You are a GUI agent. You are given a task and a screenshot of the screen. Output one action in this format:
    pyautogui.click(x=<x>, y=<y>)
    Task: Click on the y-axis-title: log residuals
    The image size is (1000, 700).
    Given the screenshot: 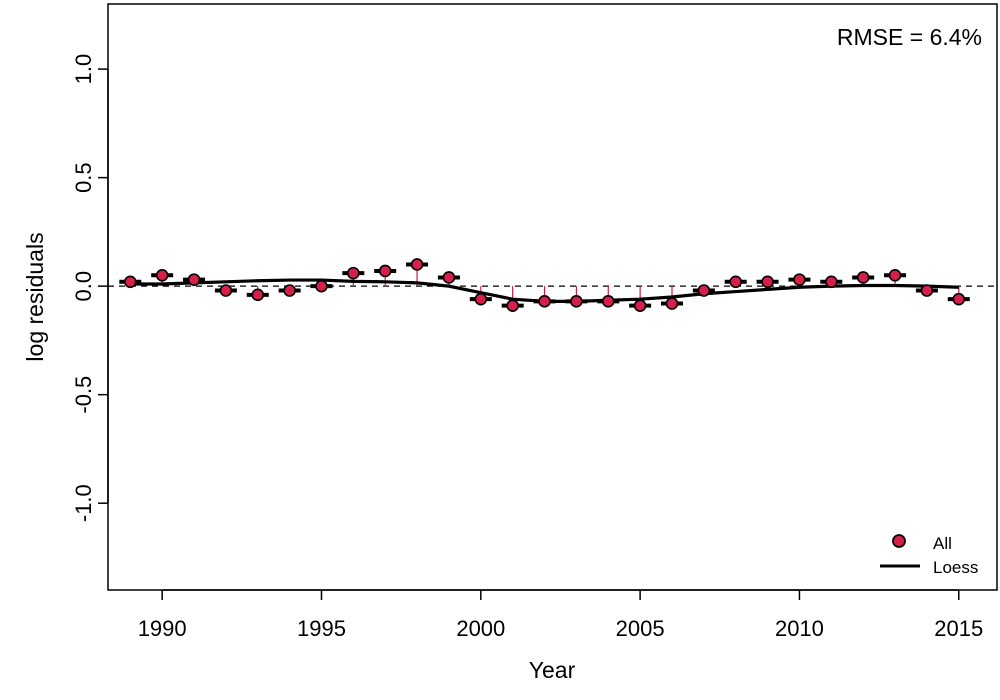 What is the action you would take?
    pyautogui.click(x=35, y=296)
    